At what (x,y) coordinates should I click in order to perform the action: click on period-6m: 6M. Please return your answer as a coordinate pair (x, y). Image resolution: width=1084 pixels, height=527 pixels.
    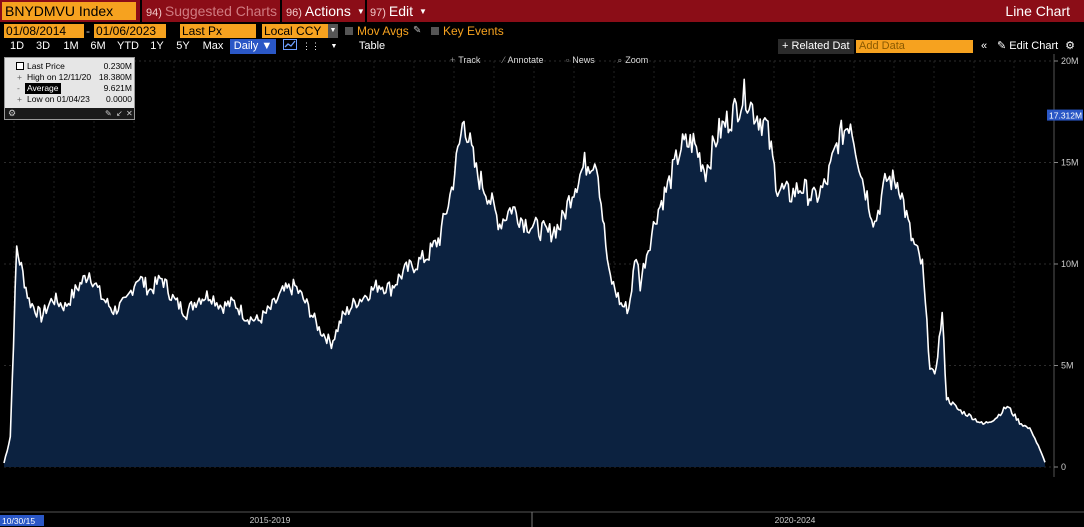
    Looking at the image, I should click on (98, 46).